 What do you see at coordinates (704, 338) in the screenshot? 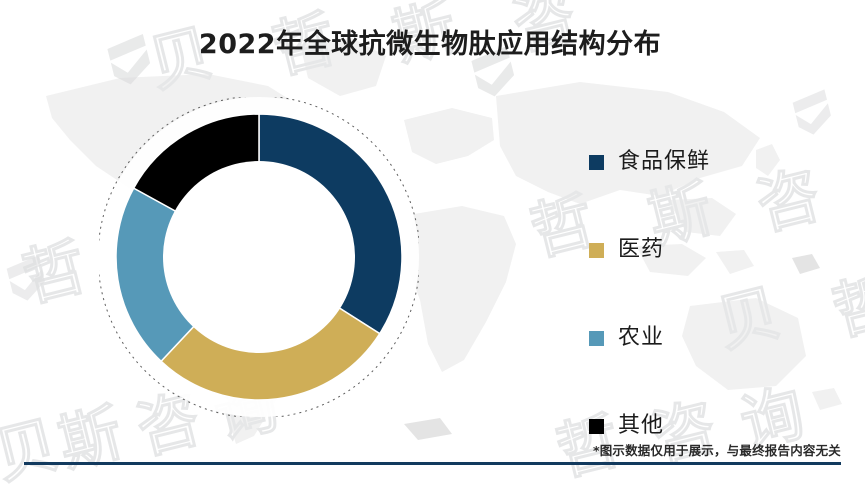
I see `legend-item-agriculture: 农业` at bounding box center [704, 338].